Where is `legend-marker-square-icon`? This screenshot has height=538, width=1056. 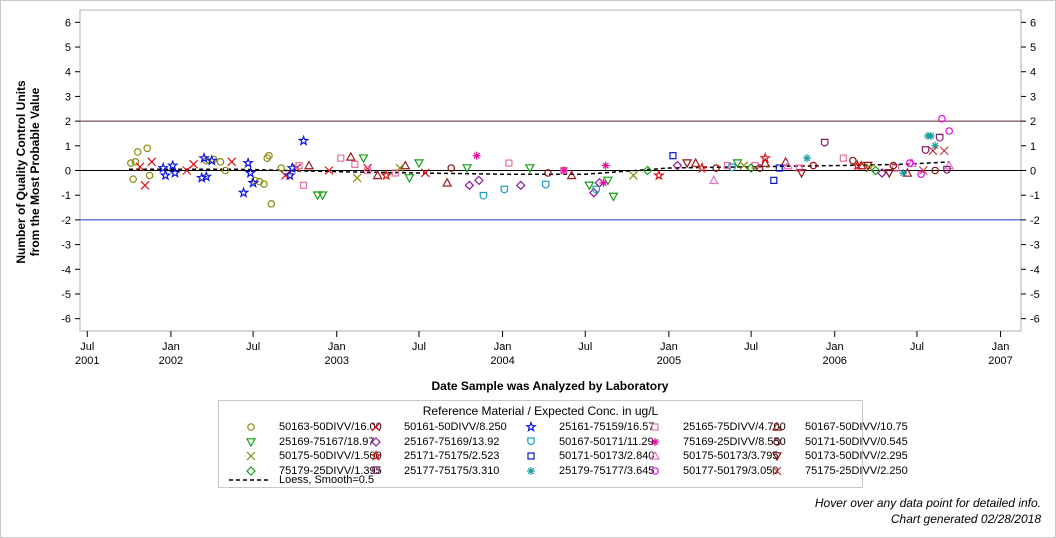
legend-marker-square-icon is located at coordinates (531, 456).